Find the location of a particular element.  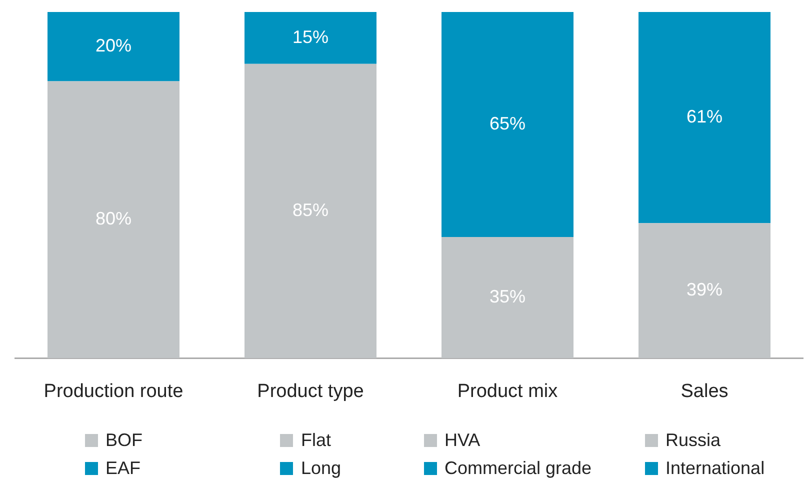

data-label: 20% is located at coordinates (113, 46).